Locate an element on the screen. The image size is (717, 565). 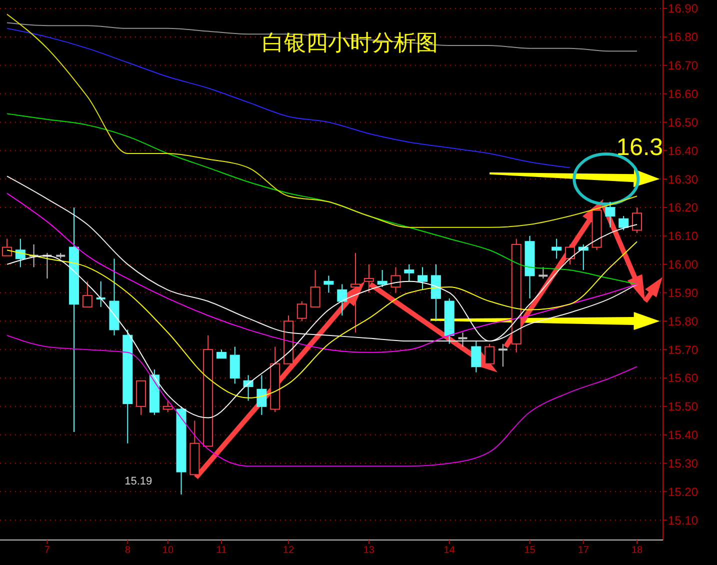
x-tick-label: 10 is located at coordinates (168, 550).